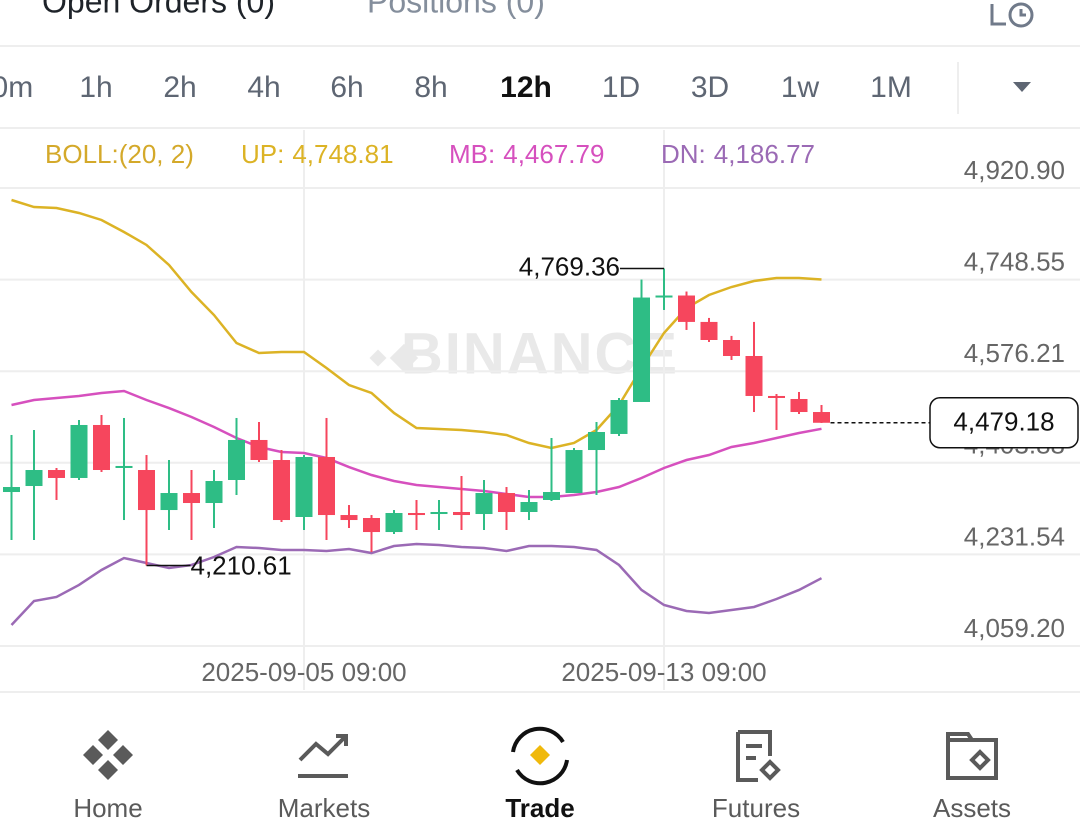 The image size is (1080, 833). I want to click on last-price: 4,479.18, so click(1003, 422).